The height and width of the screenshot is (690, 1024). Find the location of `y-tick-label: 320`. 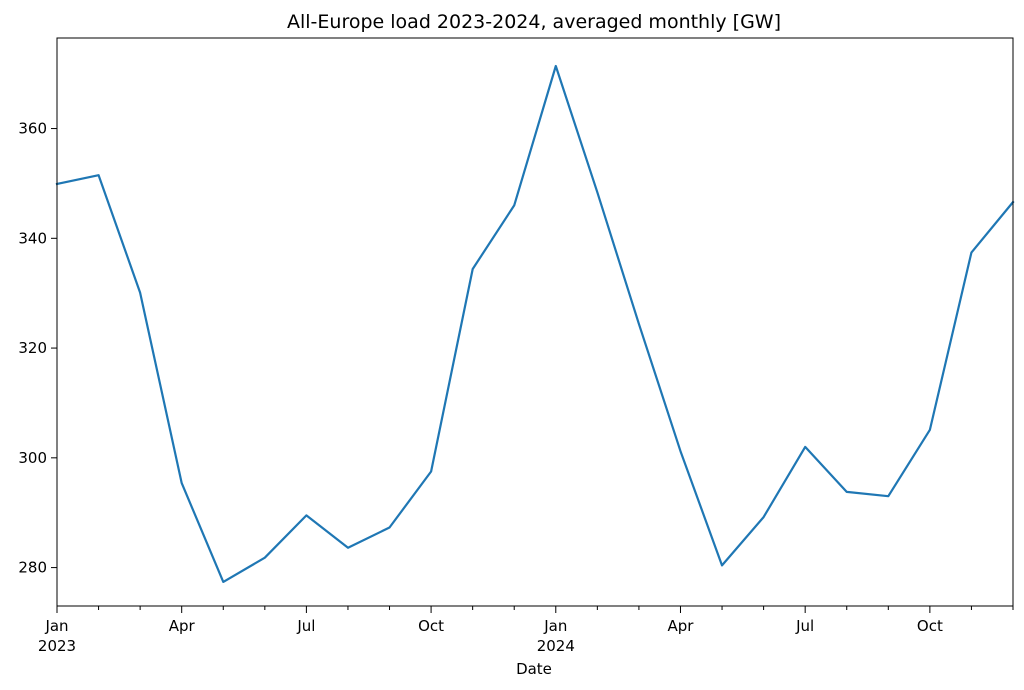

y-tick-label: 320 is located at coordinates (32, 348).